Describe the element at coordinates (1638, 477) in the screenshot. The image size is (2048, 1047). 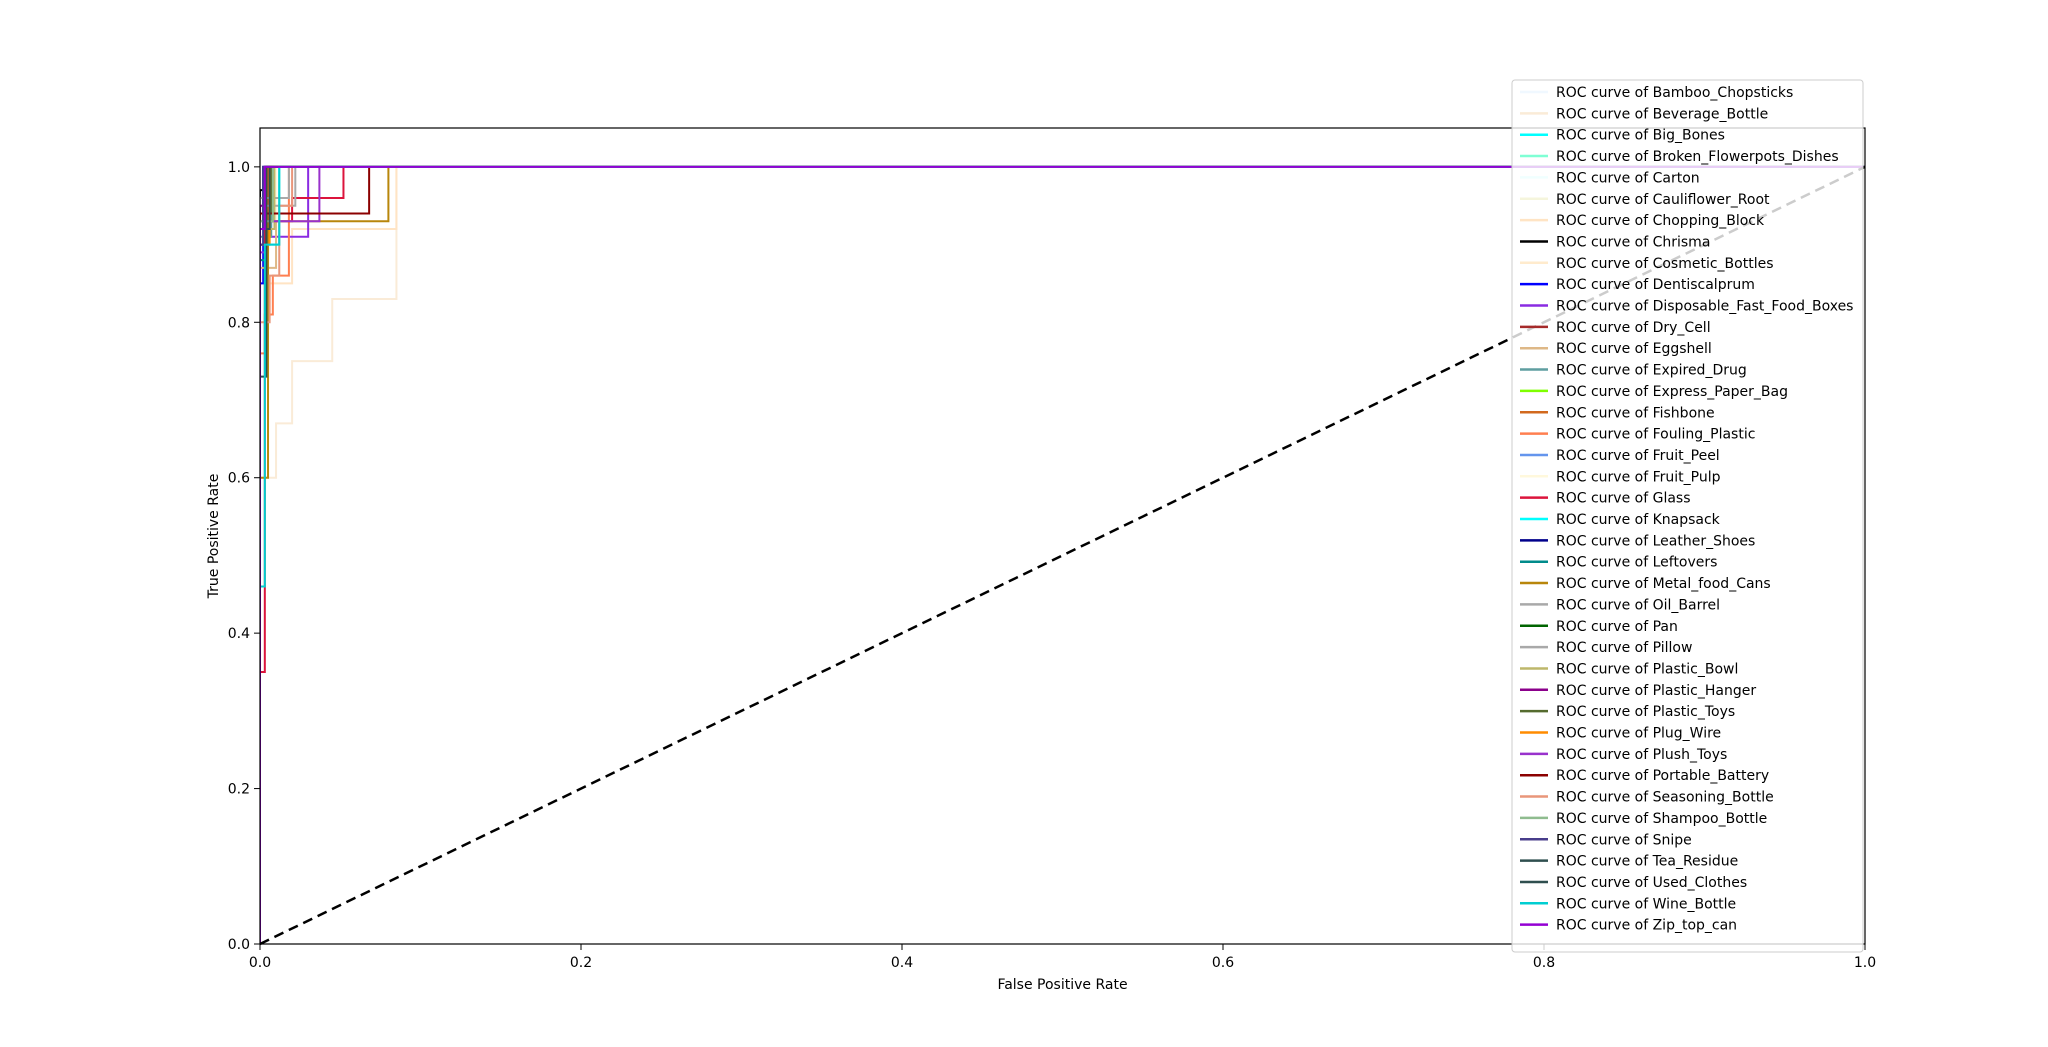
I see `legend-entry-label: ROC curve of Fruit_Pulp` at that location.